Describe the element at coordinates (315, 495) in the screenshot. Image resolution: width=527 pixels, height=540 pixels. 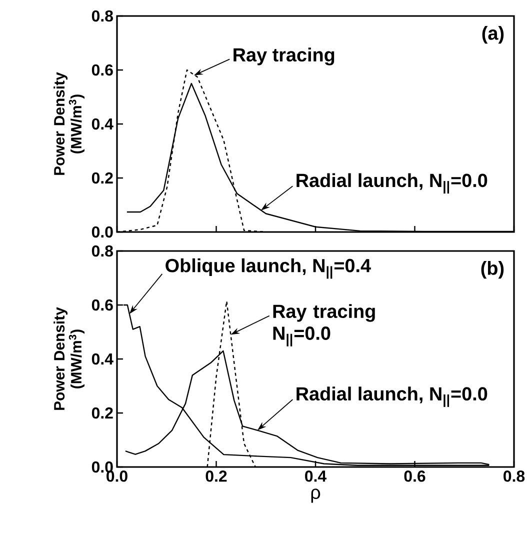
I see `x-axis-title: ρ` at that location.